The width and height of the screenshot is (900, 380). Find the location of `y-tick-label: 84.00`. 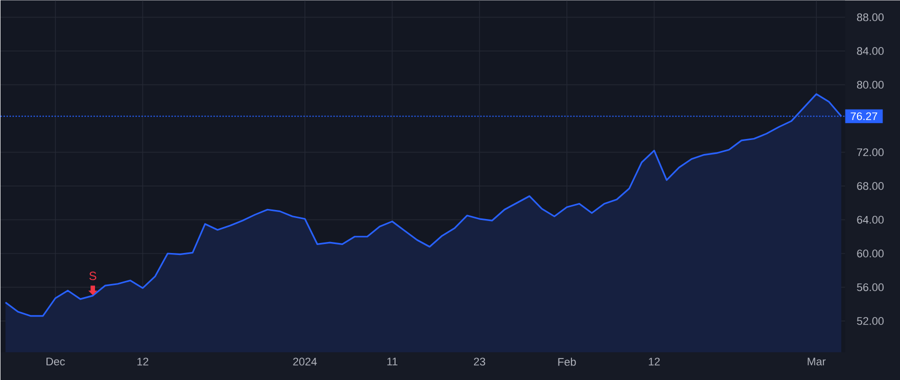

y-tick-label: 84.00 is located at coordinates (870, 51).